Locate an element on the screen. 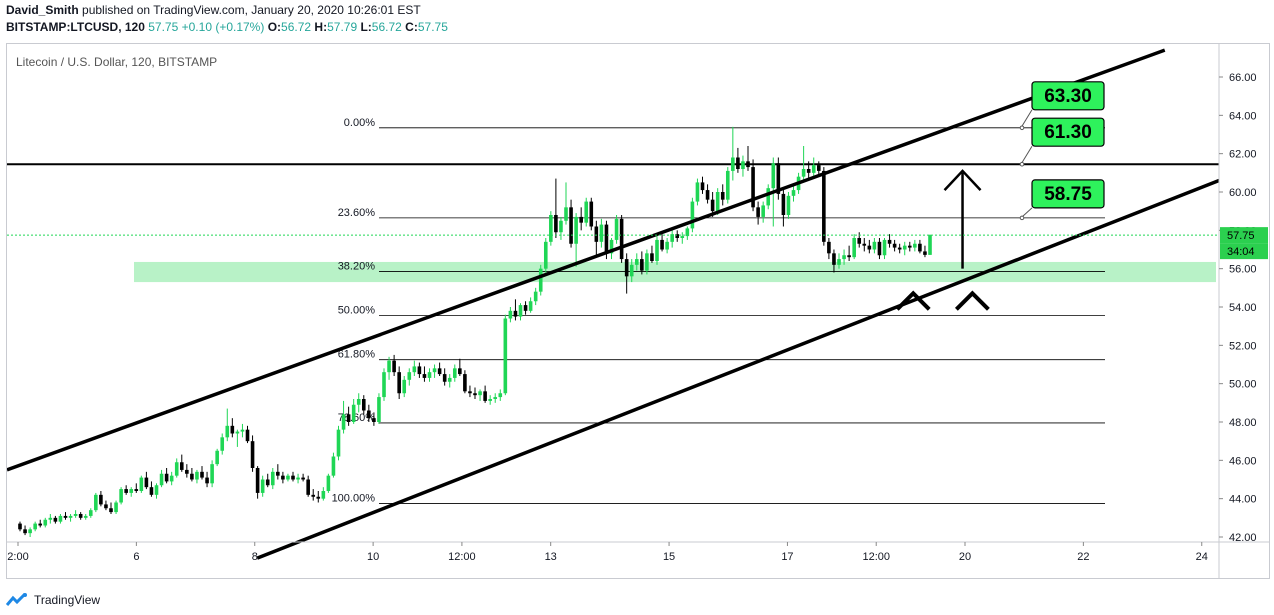 This screenshot has width=1274, height=615. target-label: 61.30 is located at coordinates (1068, 132).